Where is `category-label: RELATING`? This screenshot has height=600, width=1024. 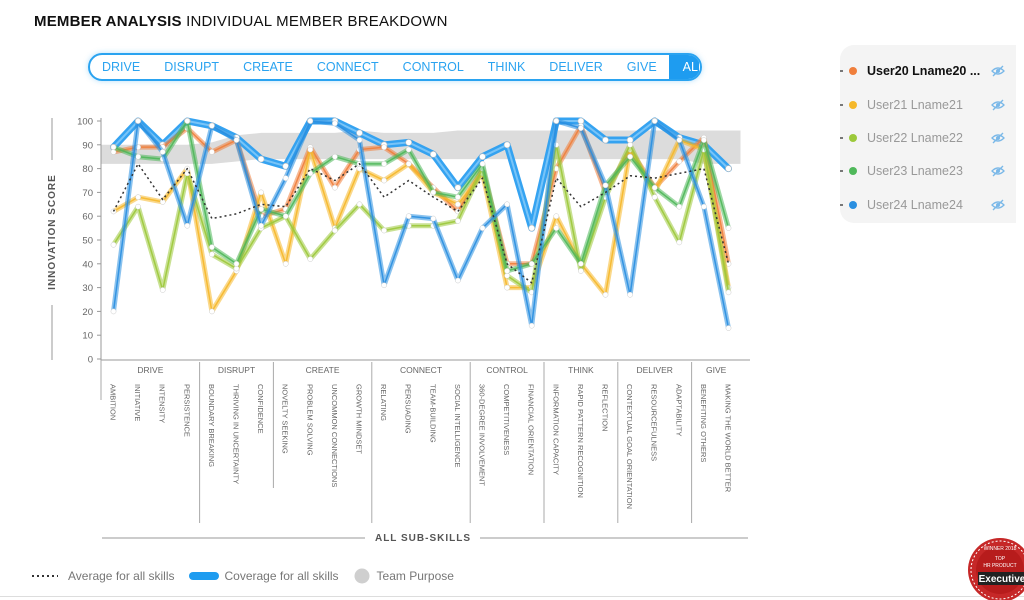
category-label: RELATING is located at coordinates (383, 402).